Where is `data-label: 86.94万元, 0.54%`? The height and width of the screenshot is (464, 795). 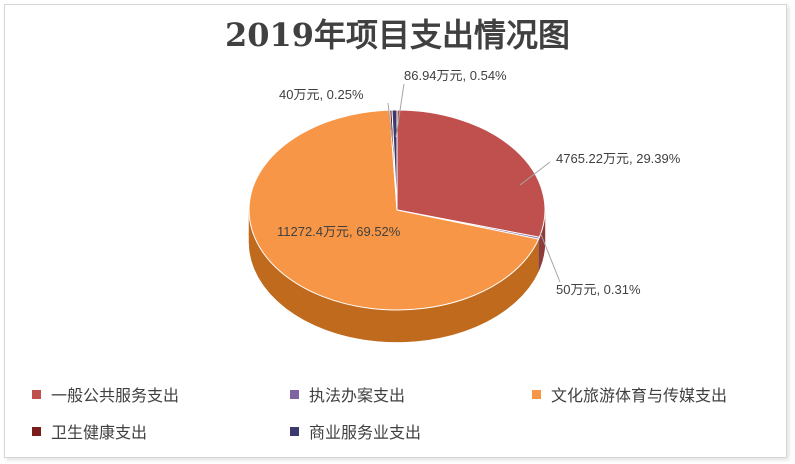 data-label: 86.94万元, 0.54% is located at coordinates (455, 75).